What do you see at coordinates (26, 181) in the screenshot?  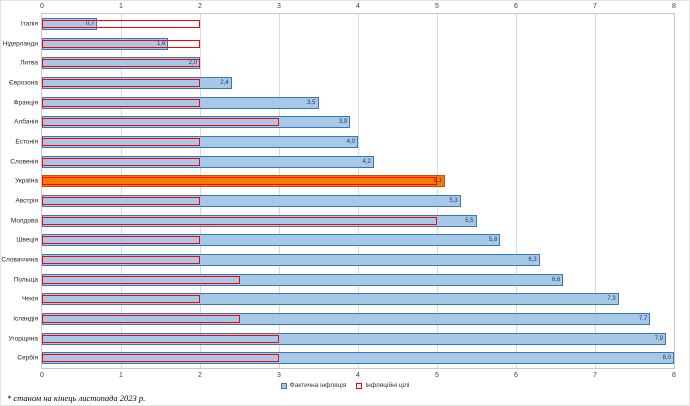 I see `category-label: Україна` at bounding box center [26, 181].